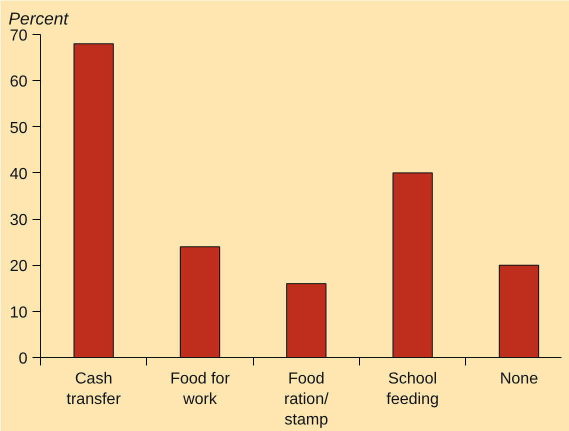  Describe the element at coordinates (19, 82) in the screenshot. I see `y-tick-label: 60` at that location.